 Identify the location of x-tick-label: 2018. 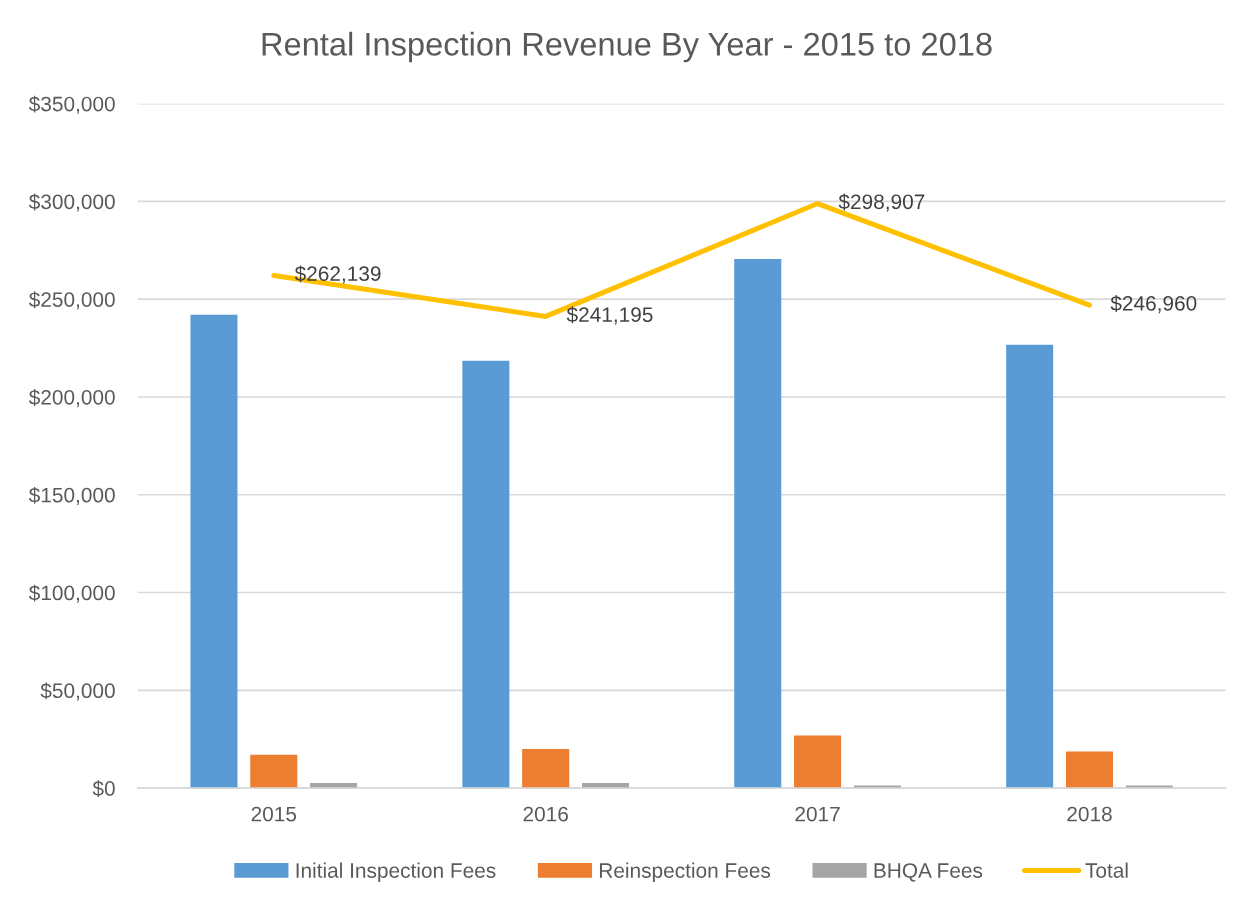
(1089, 814).